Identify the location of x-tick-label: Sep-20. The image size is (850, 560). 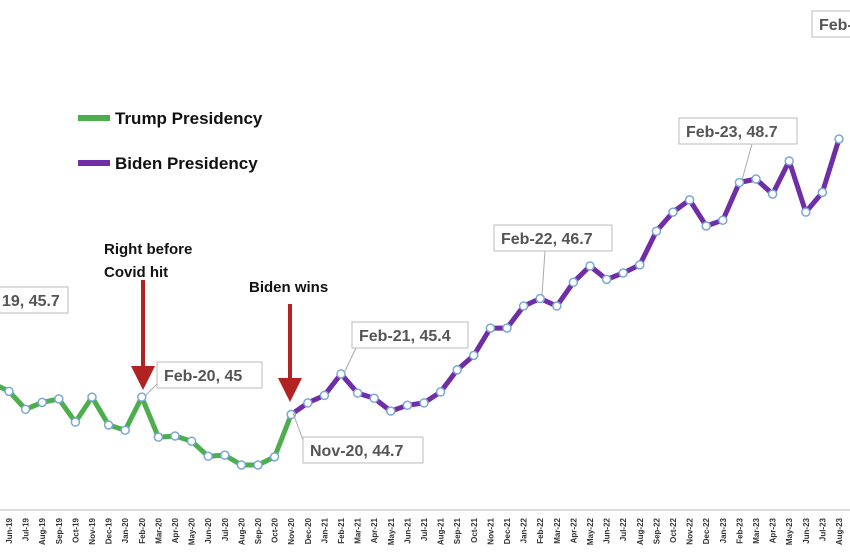
(258, 530).